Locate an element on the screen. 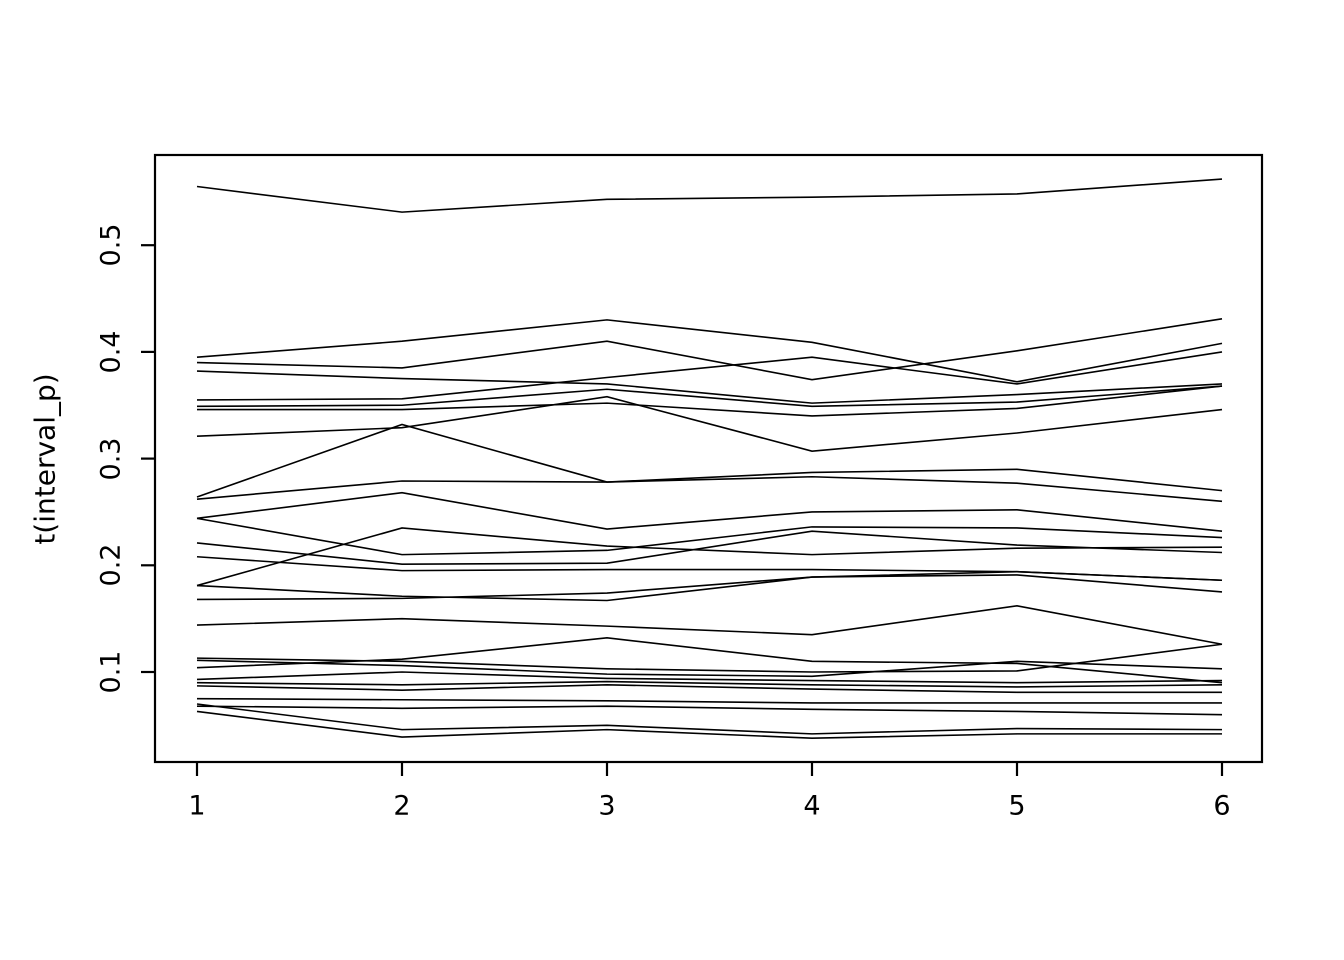  series-s23 is located at coordinates (709, 684).